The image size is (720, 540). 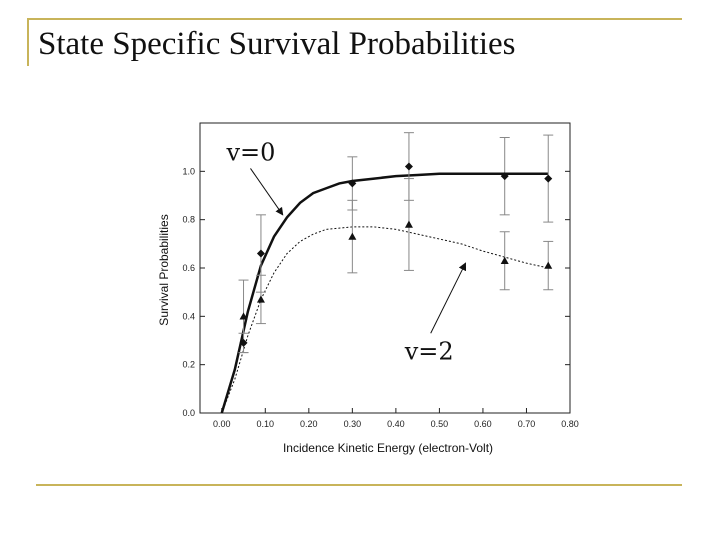 What do you see at coordinates (483, 424) in the screenshot?
I see `x-tick-label: 0.60` at bounding box center [483, 424].